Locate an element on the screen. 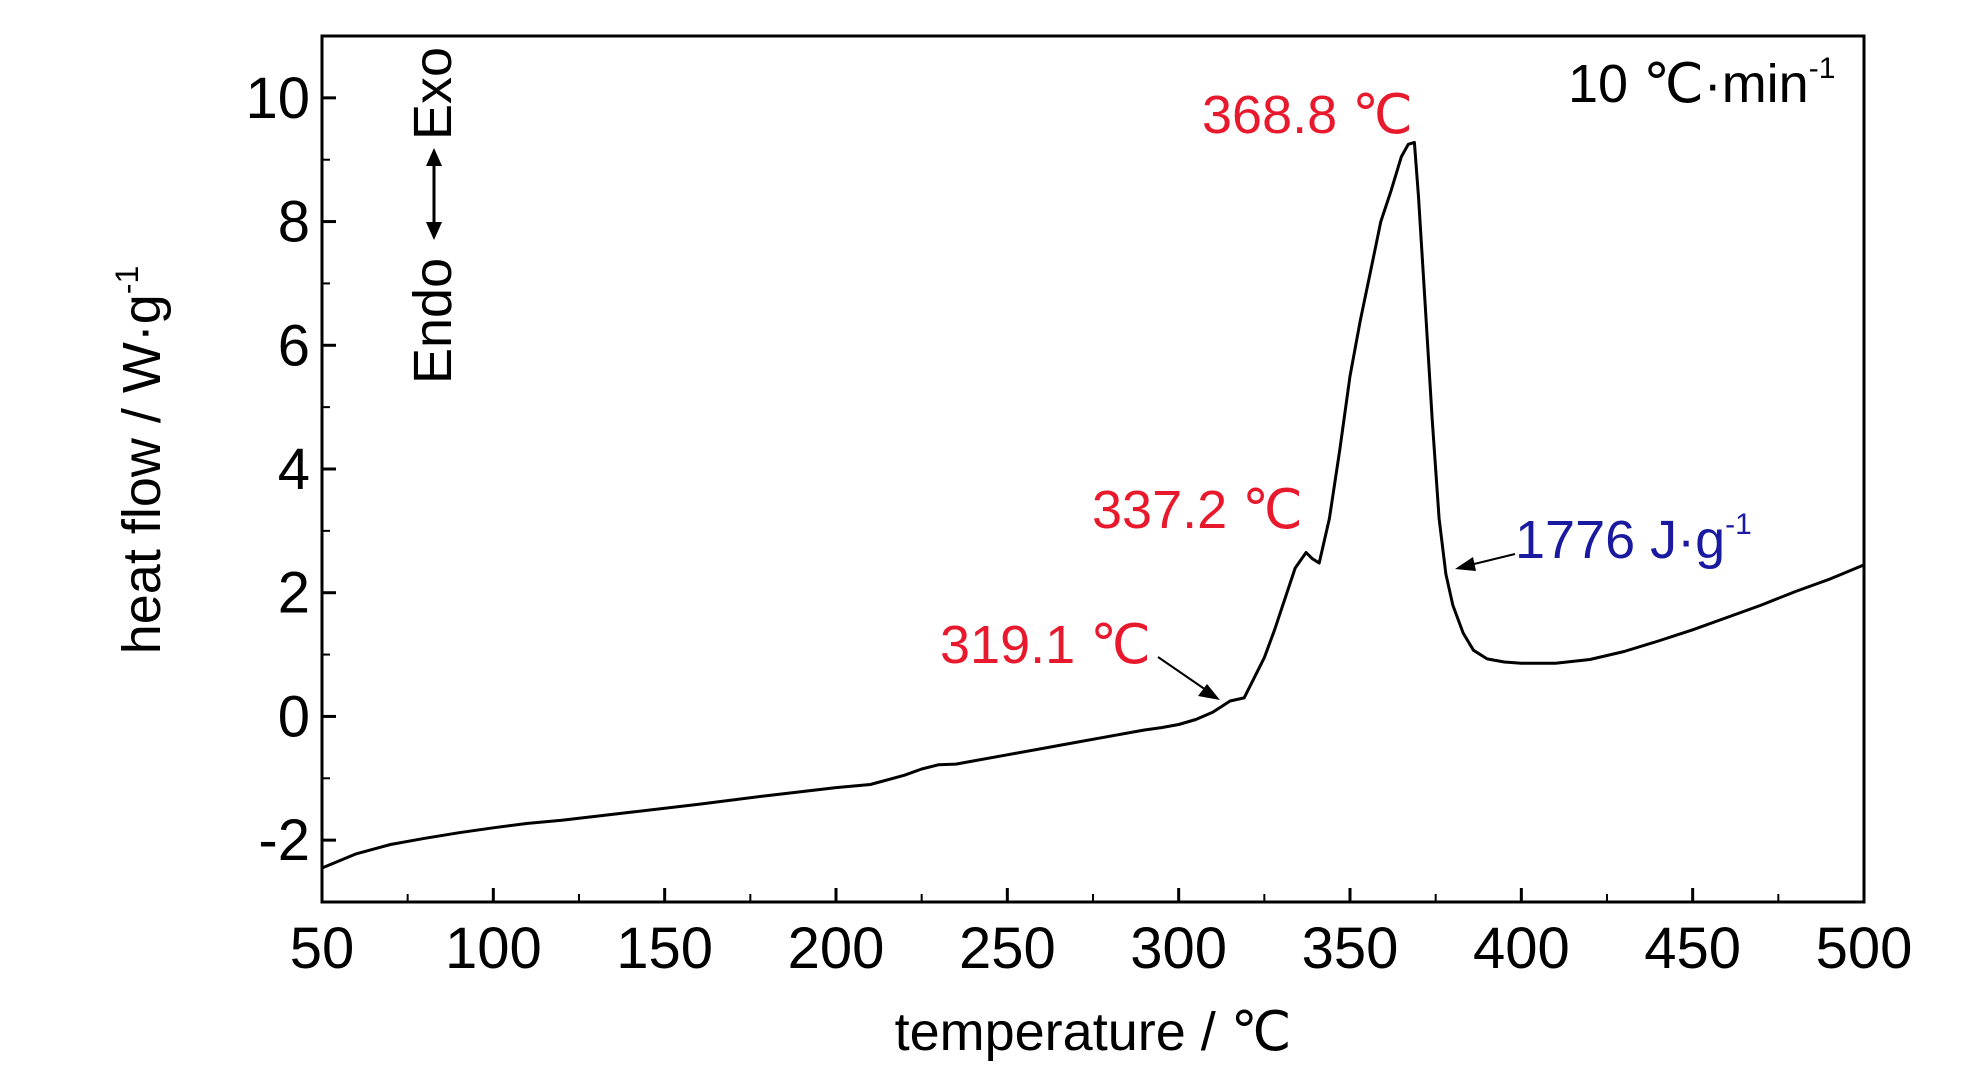 The image size is (1984, 1068). enthalpy-text: 1776 J·g is located at coordinates (1620, 540).